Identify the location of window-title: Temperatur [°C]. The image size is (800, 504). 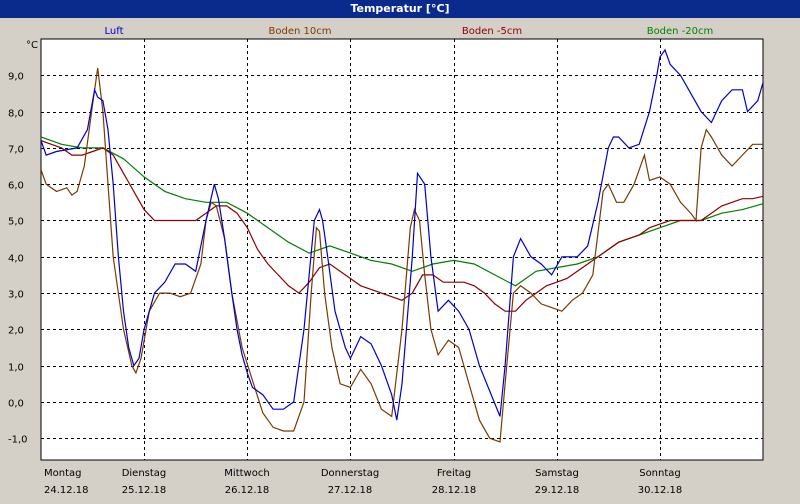
(400, 9).